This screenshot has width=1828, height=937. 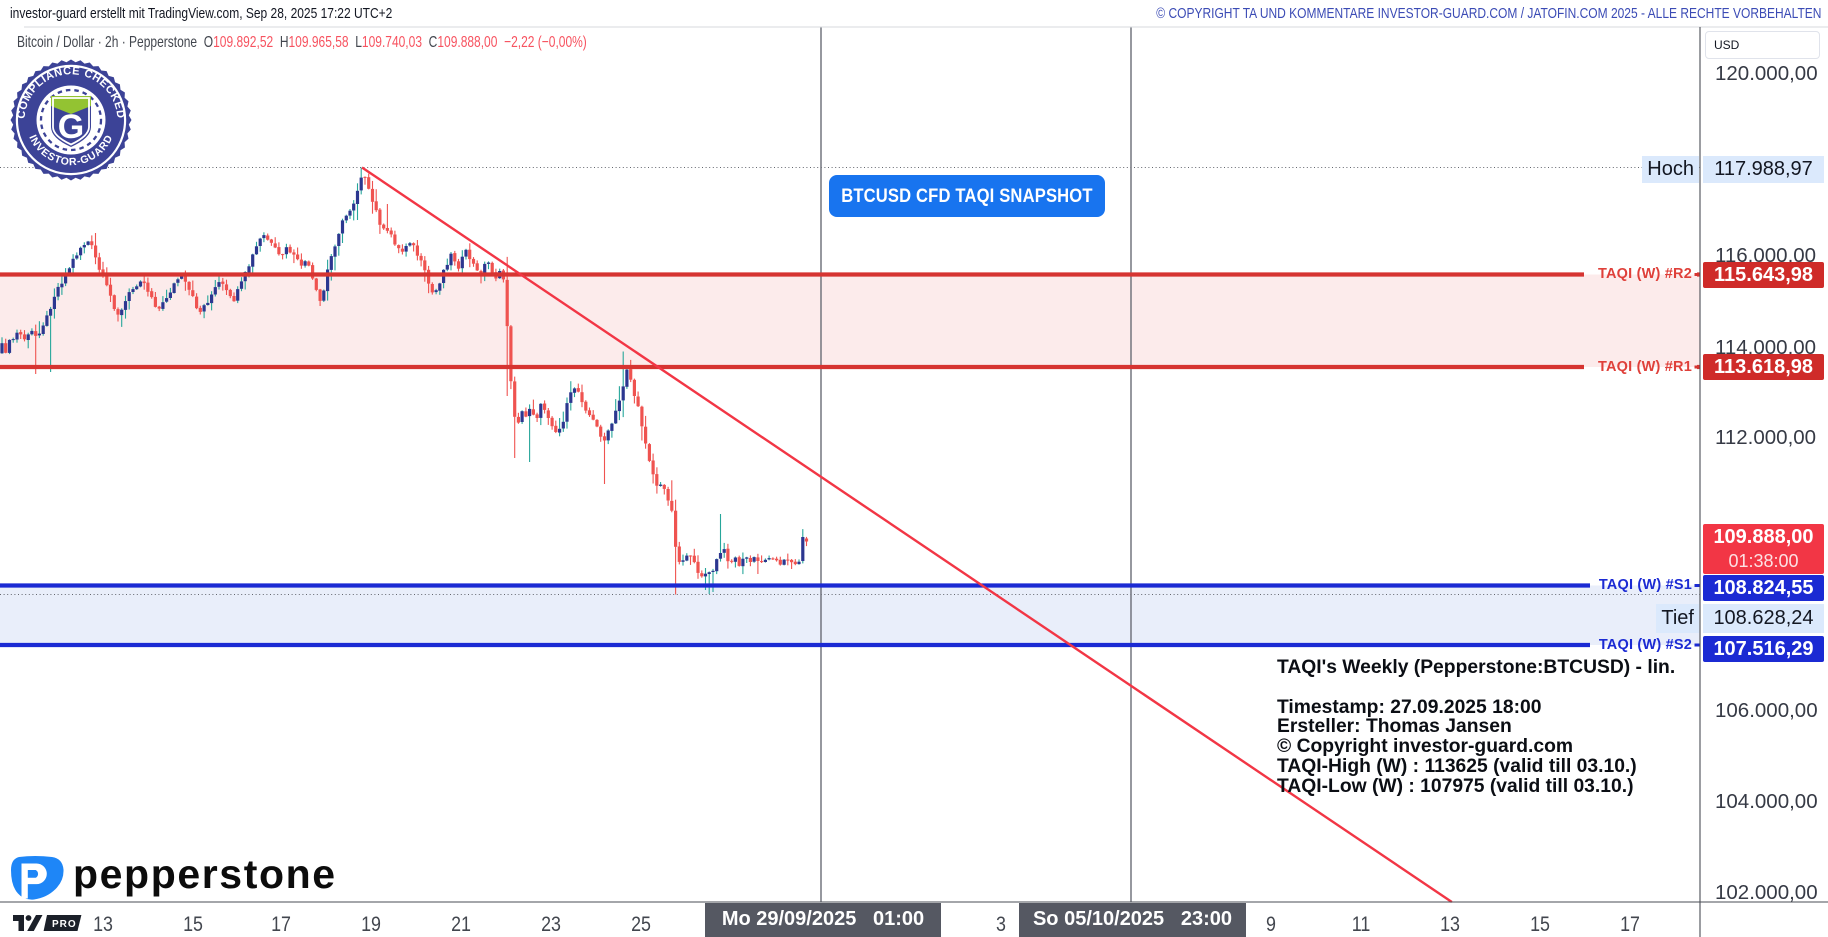 What do you see at coordinates (71, 127) in the screenshot?
I see `svg-text: G` at bounding box center [71, 127].